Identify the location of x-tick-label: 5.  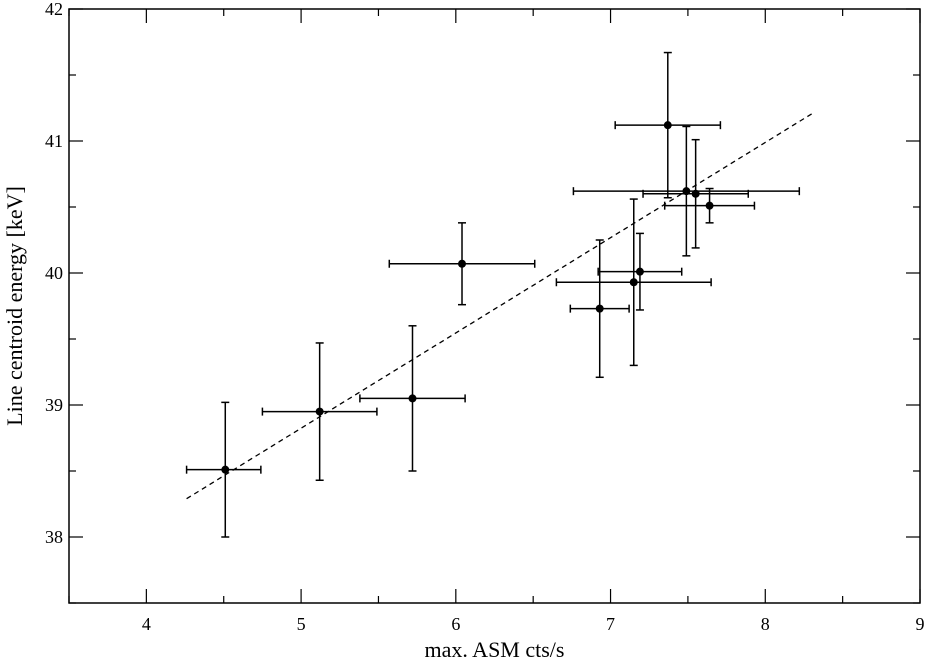
(301, 624).